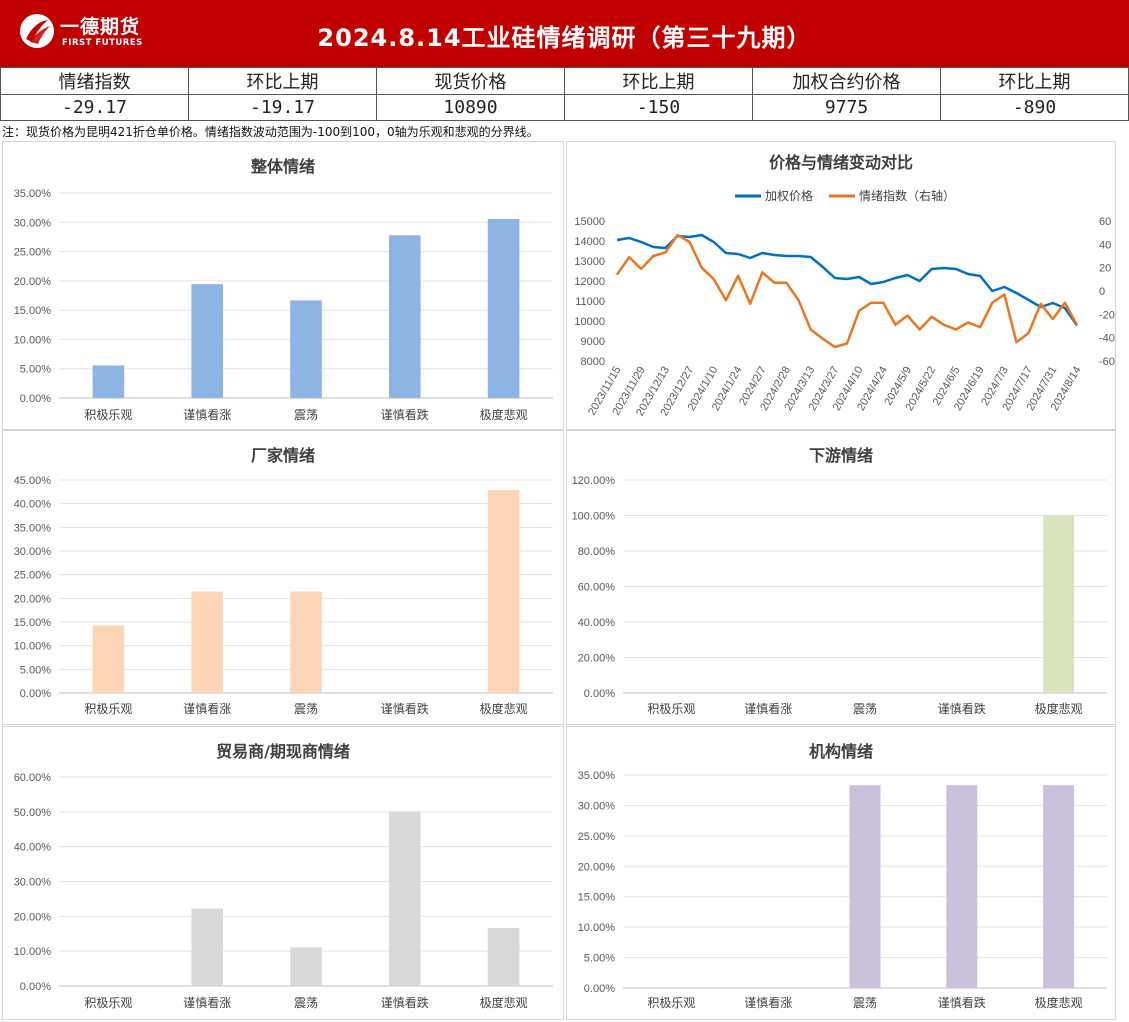 The width and height of the screenshot is (1129, 1022). I want to click on y-left-tick-label: 15000, so click(589, 222).